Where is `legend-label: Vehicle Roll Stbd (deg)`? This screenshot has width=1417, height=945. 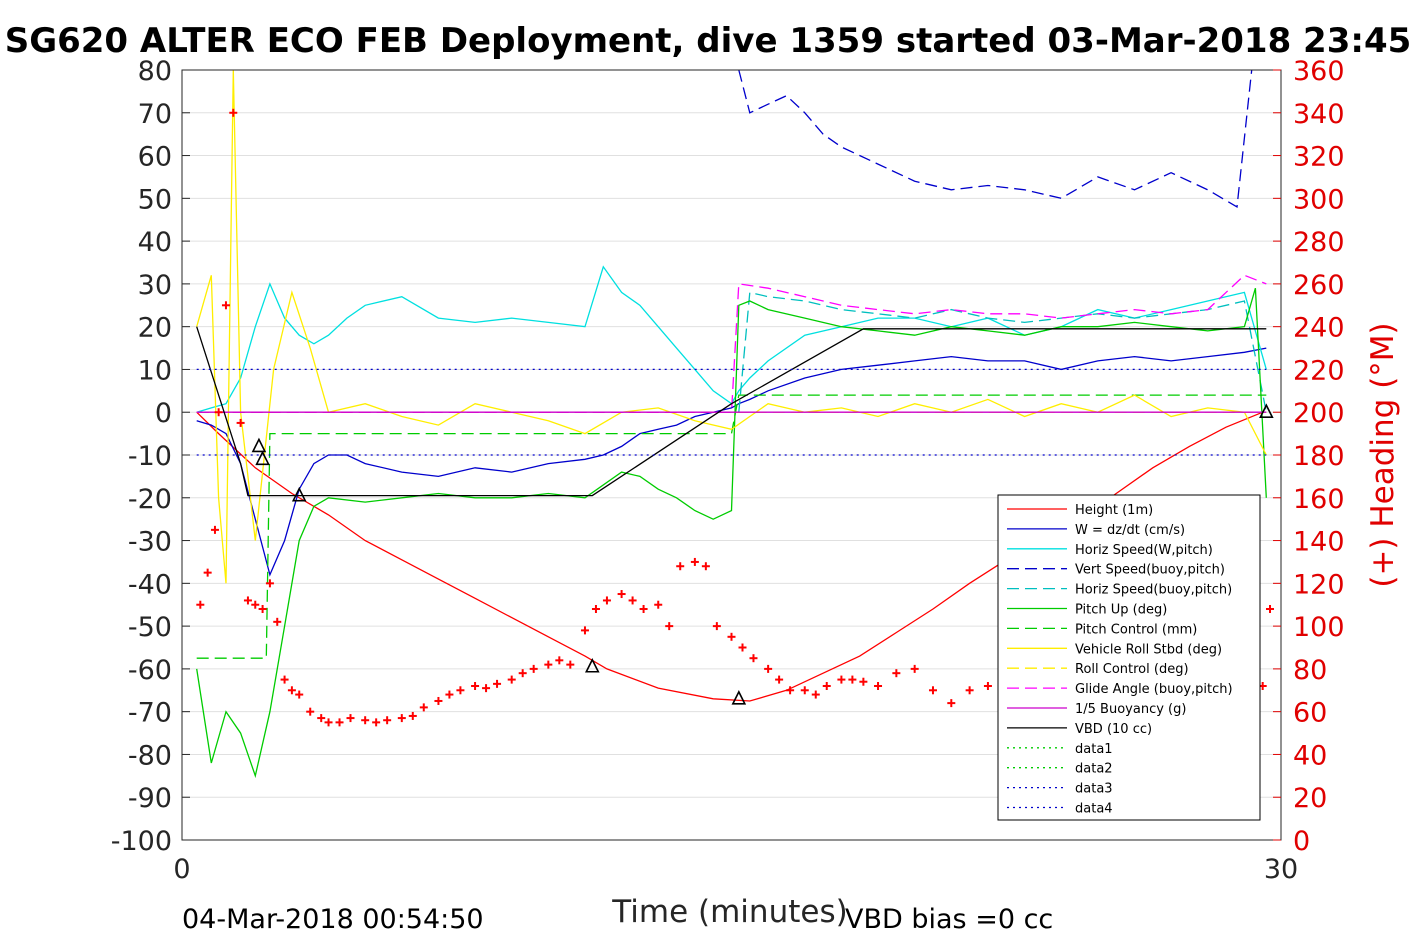
legend-label: Vehicle Roll Stbd (deg) is located at coordinates (1148, 649).